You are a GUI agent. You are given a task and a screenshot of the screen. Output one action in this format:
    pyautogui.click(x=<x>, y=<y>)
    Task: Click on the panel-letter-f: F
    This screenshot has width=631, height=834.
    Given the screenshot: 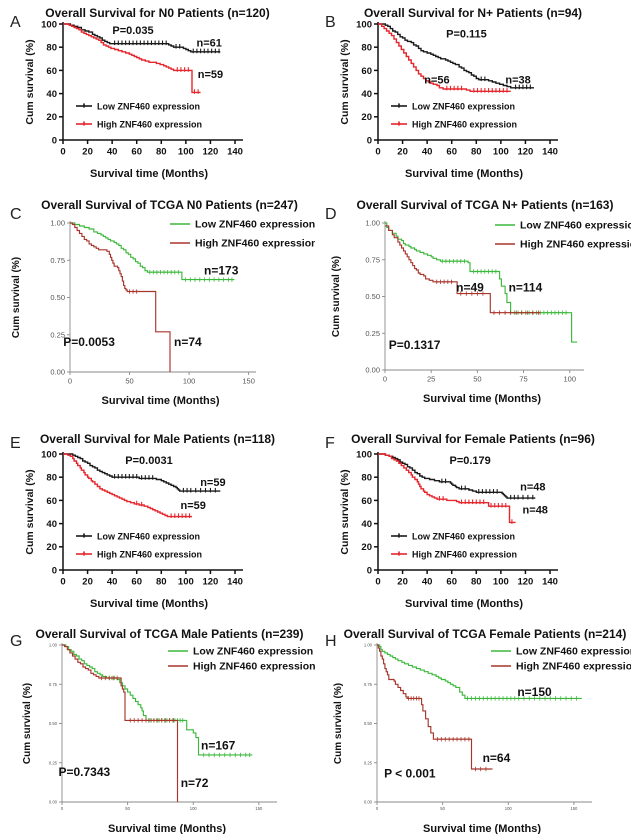 What is the action you would take?
    pyautogui.click(x=330, y=443)
    